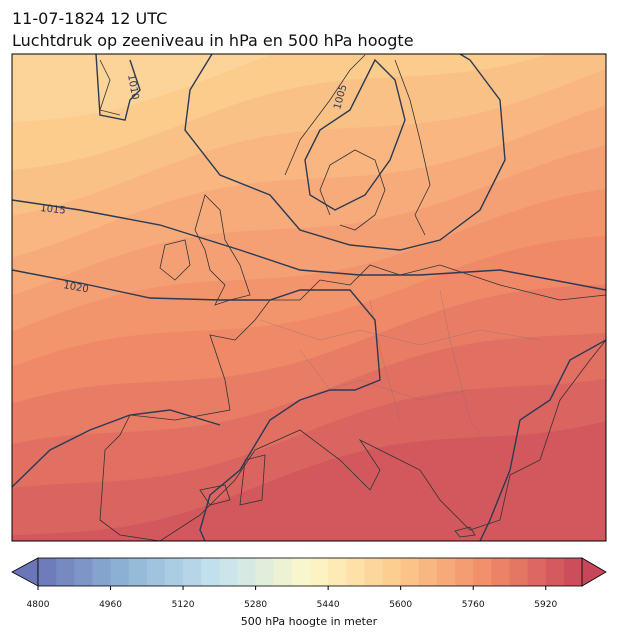 This screenshot has width=618, height=639. Describe the element at coordinates (38, 605) in the screenshot. I see `colorbar-tick-label: 4800` at that location.